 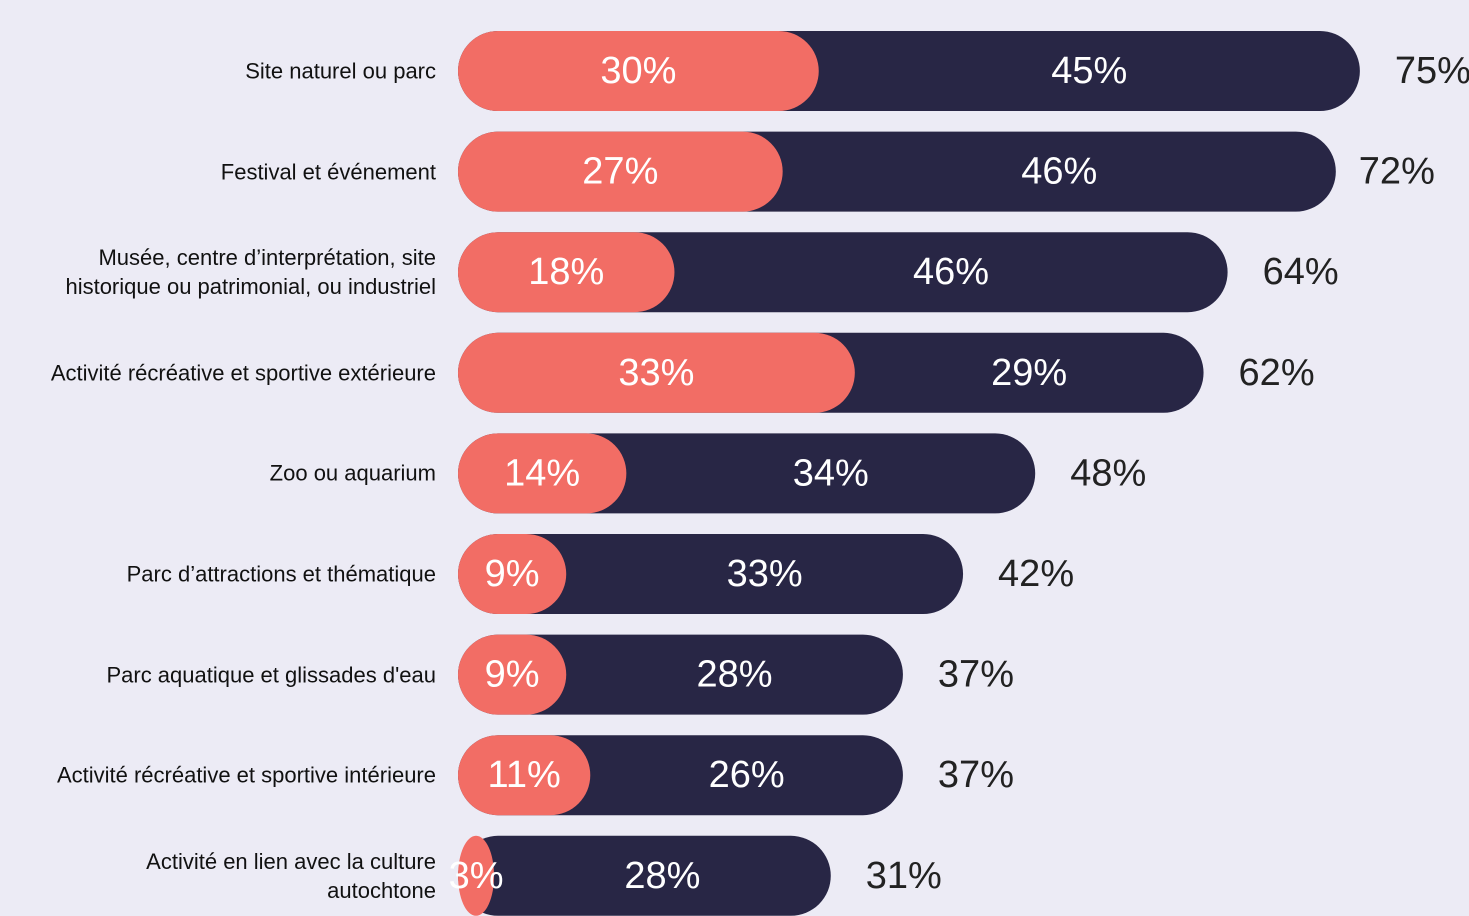 I want to click on total-label: 31%, so click(x=904, y=876).